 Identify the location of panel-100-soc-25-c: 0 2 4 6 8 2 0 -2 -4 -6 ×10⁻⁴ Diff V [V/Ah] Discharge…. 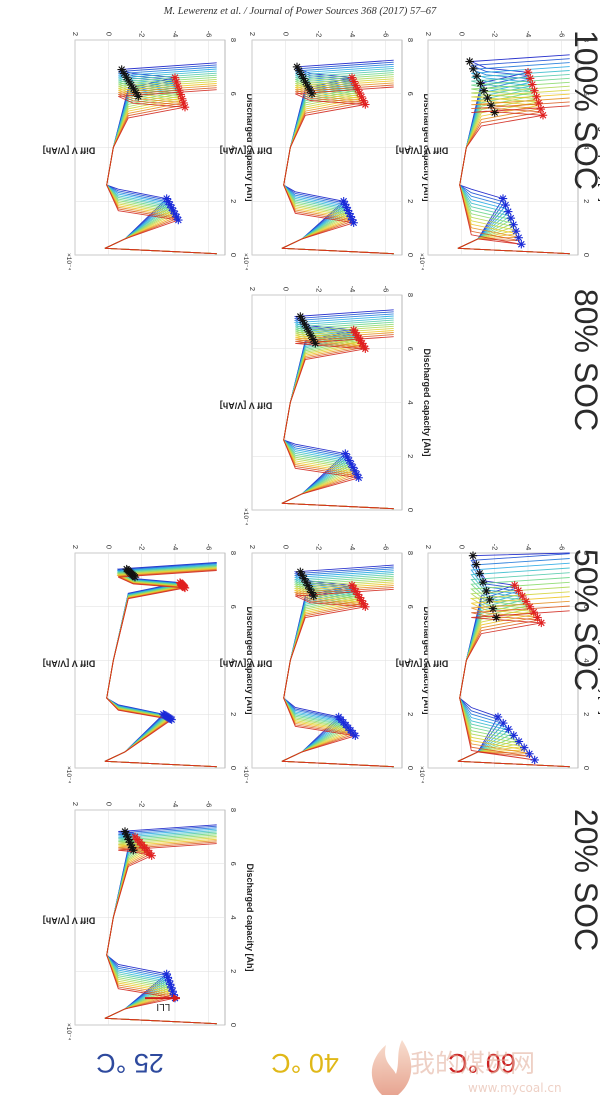
(149, 151).